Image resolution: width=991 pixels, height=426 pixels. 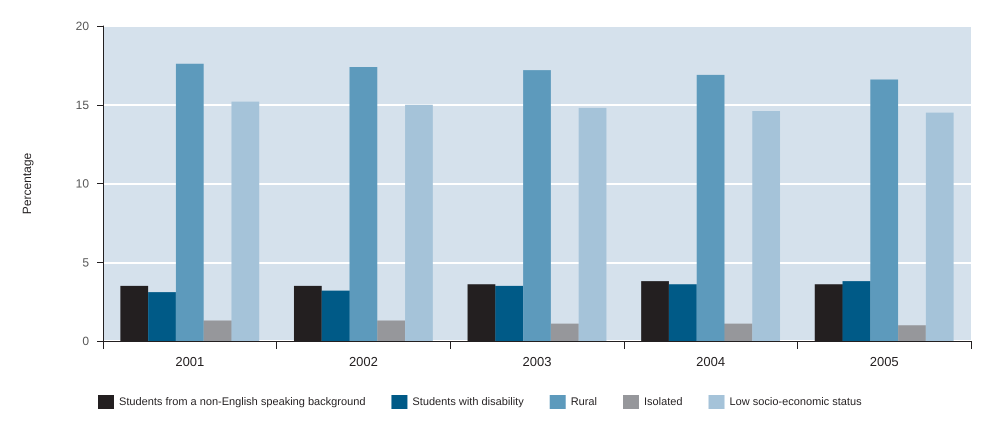 What do you see at coordinates (663, 402) in the screenshot?
I see `legend-label: Isolated` at bounding box center [663, 402].